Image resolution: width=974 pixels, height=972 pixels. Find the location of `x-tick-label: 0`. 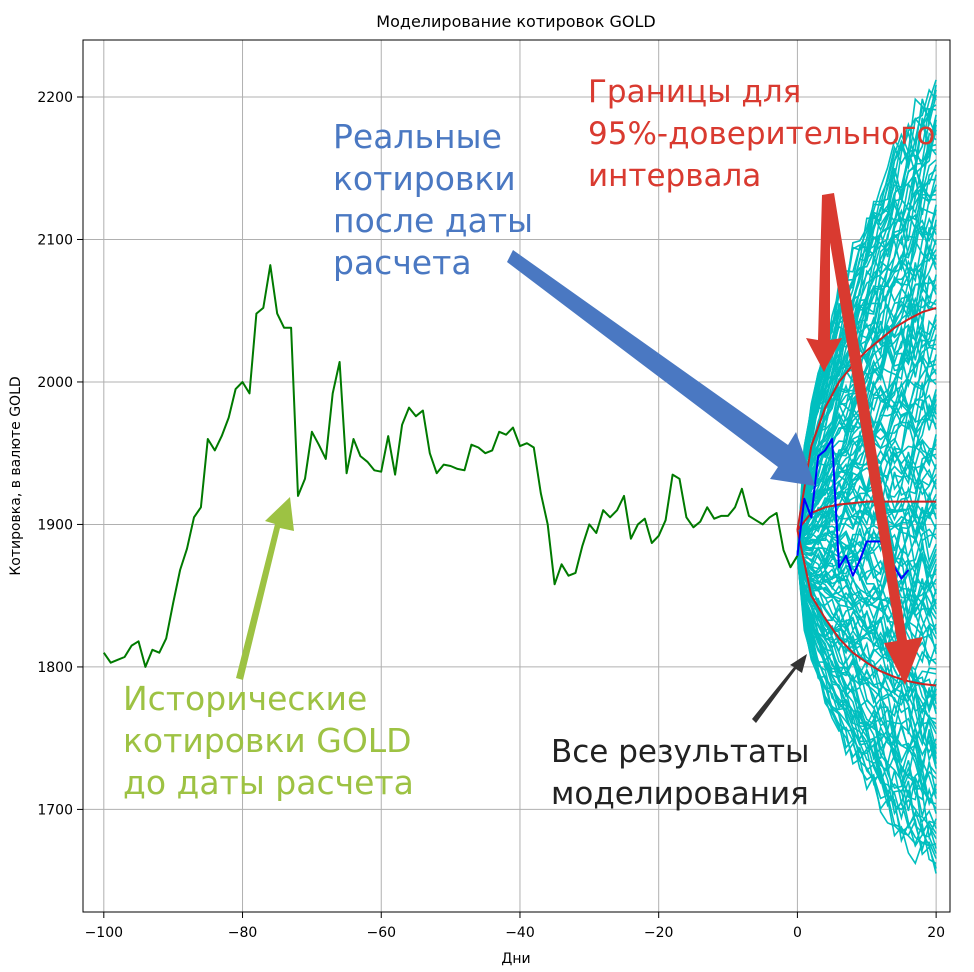

x-tick-label: 0 is located at coordinates (797, 933).